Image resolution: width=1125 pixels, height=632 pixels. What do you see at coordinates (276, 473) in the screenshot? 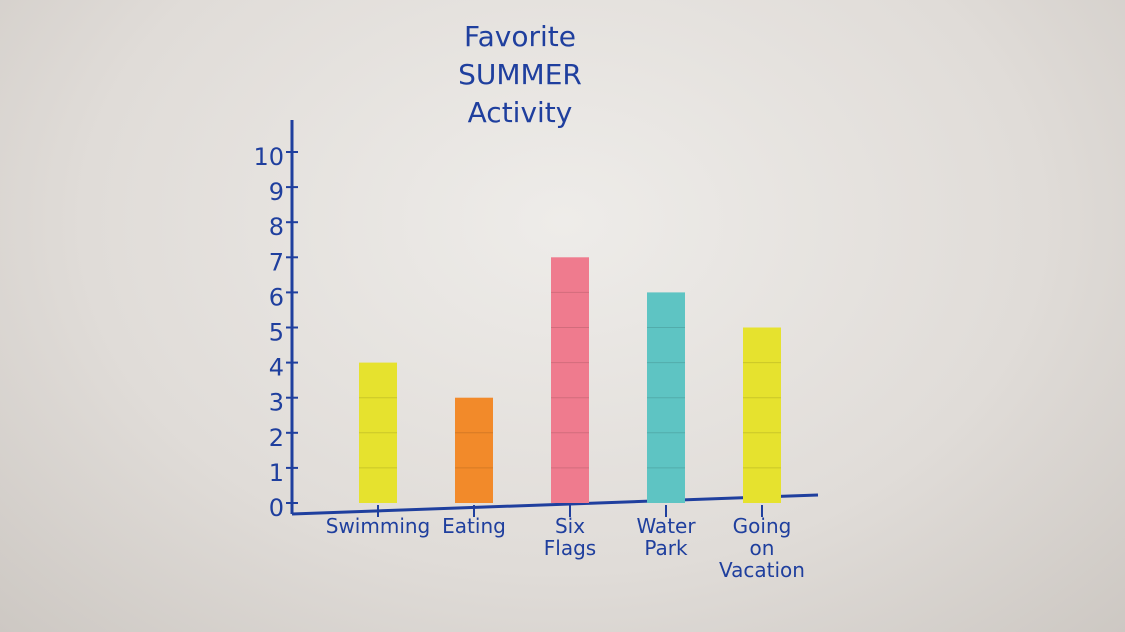
I see `y-tick-label: 1` at bounding box center [276, 473].